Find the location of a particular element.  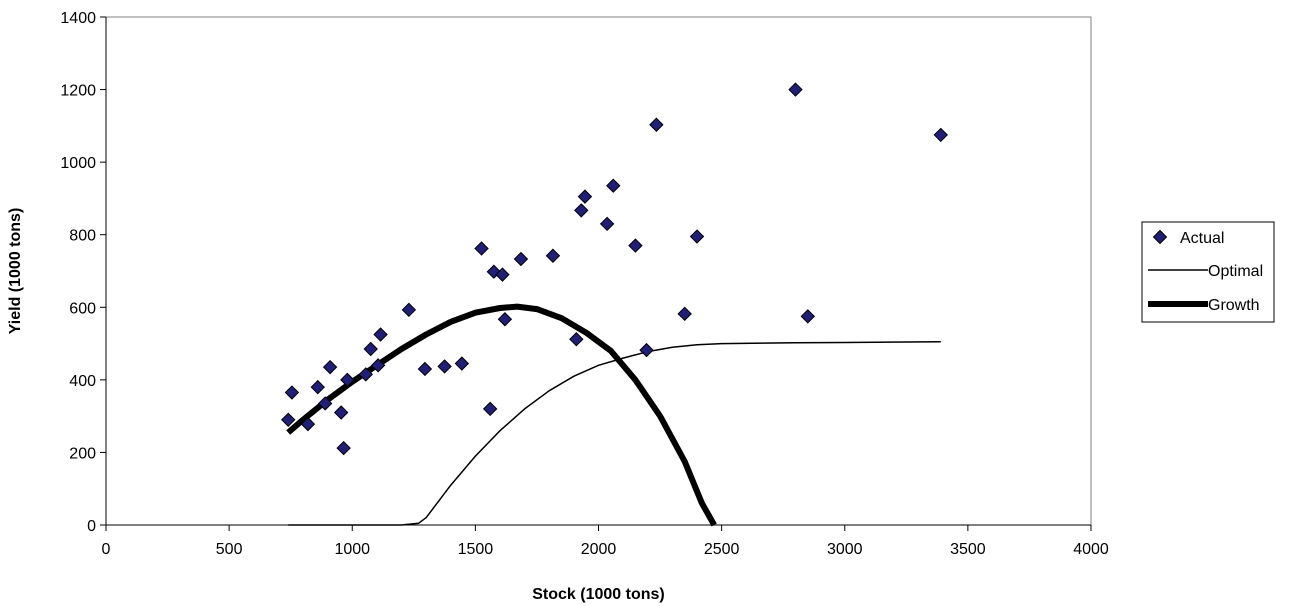

x-axis: 0 500 1000 1500 2000 2500 3000 3500 4000 is located at coordinates (605, 541).